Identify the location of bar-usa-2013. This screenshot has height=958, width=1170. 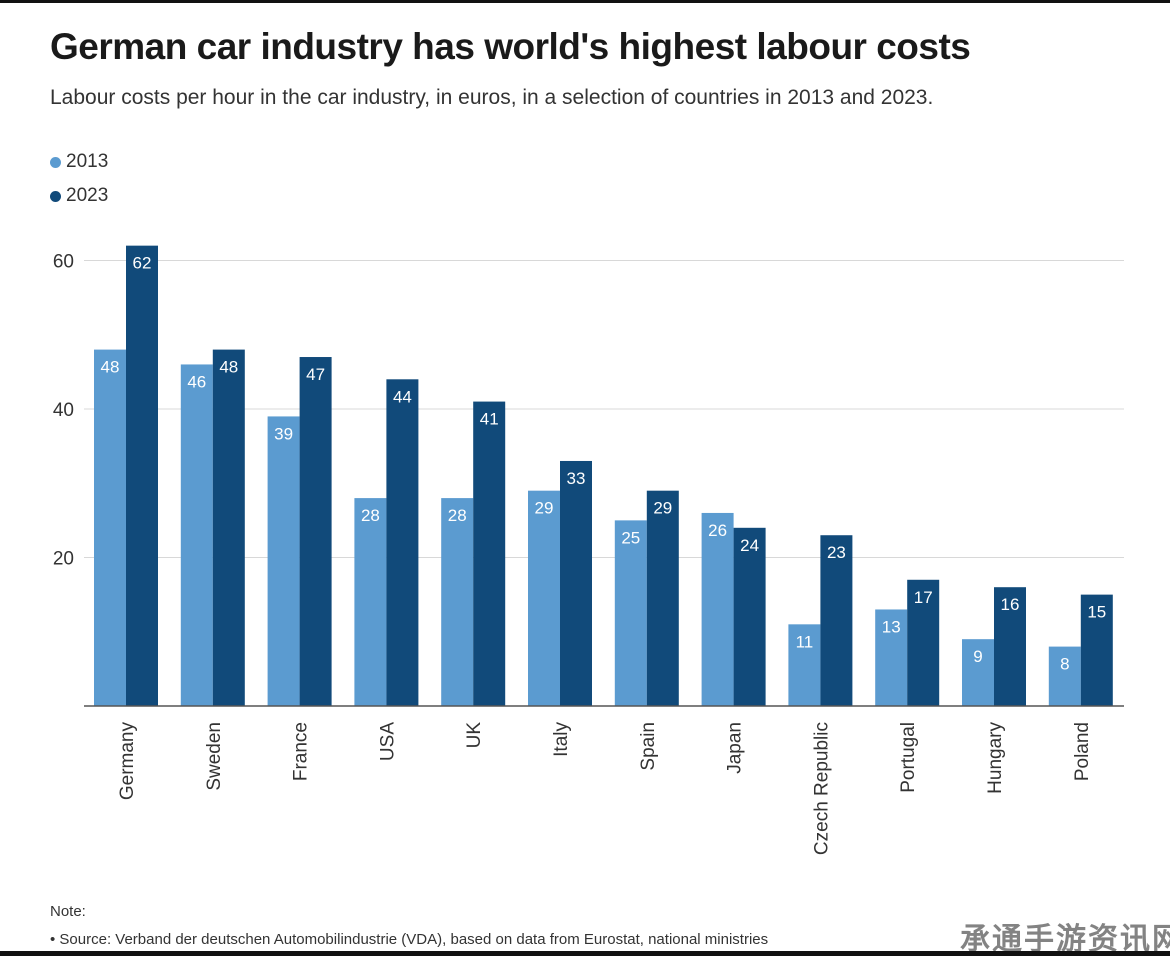
(370, 602).